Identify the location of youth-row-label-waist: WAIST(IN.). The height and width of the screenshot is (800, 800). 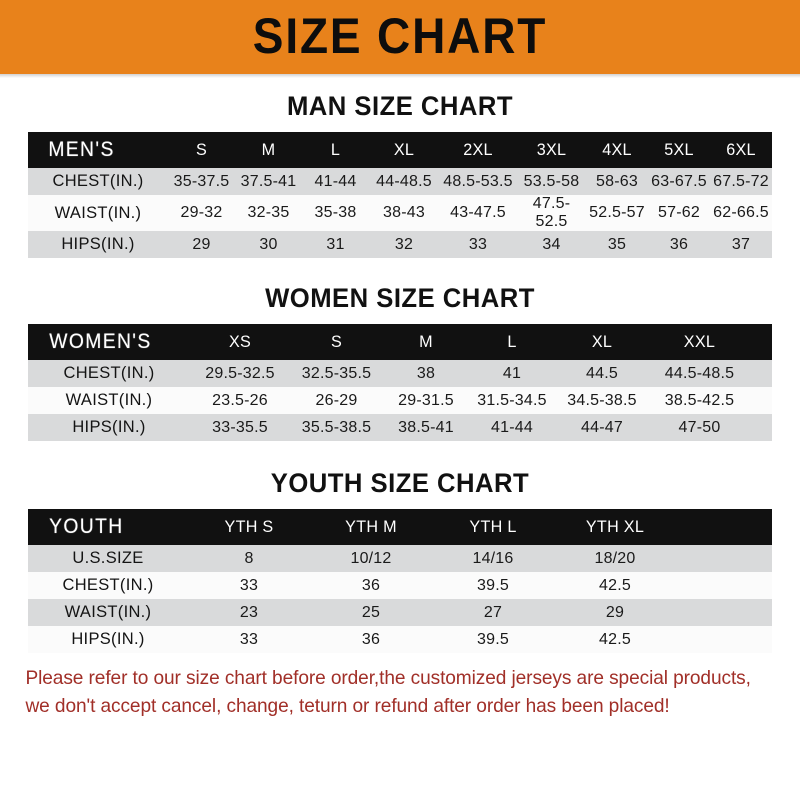
(108, 612).